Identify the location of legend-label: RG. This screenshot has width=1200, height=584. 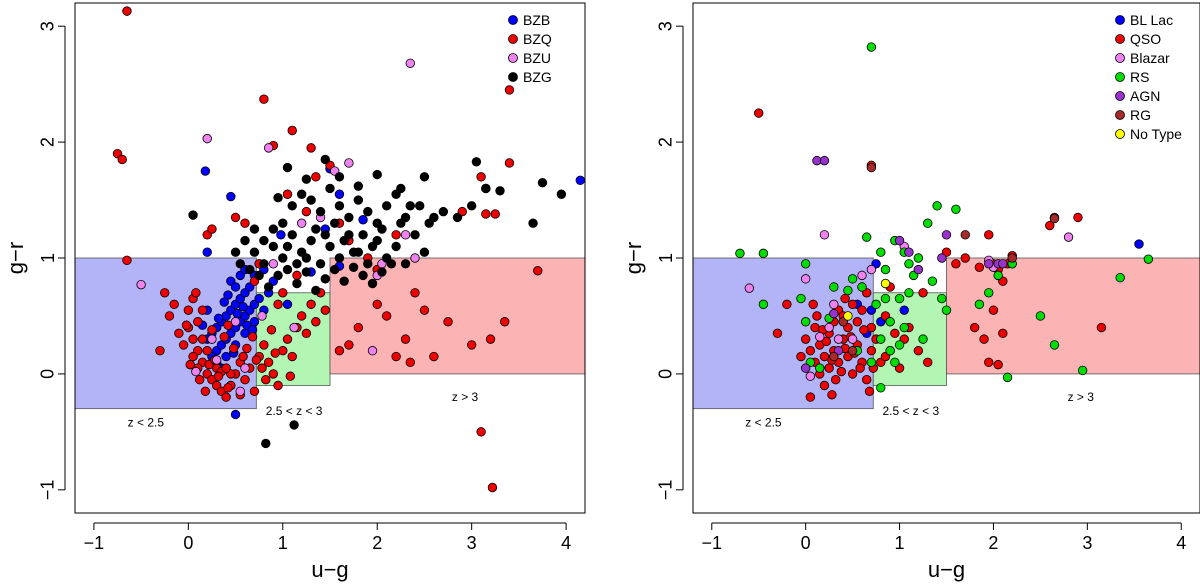
(1140, 115).